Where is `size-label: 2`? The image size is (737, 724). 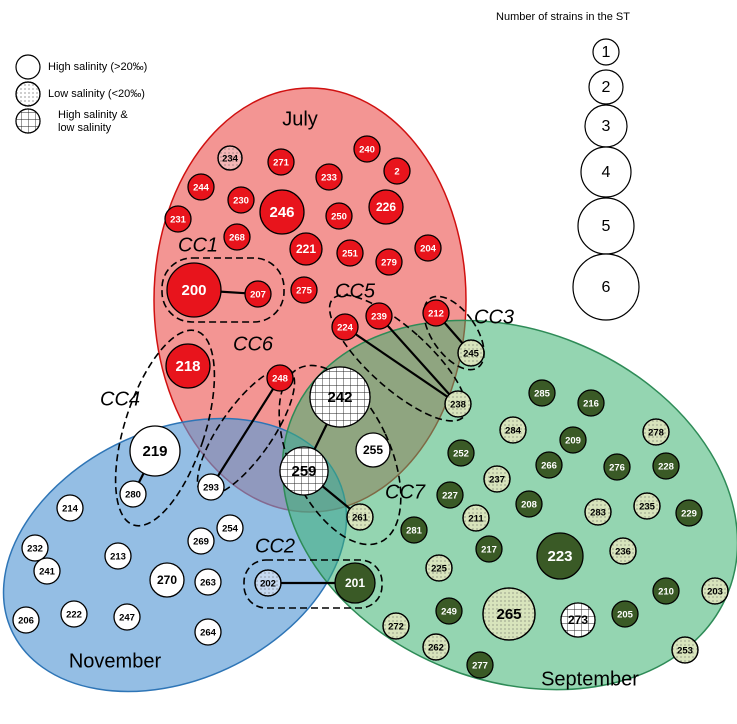
size-label: 2 is located at coordinates (606, 87).